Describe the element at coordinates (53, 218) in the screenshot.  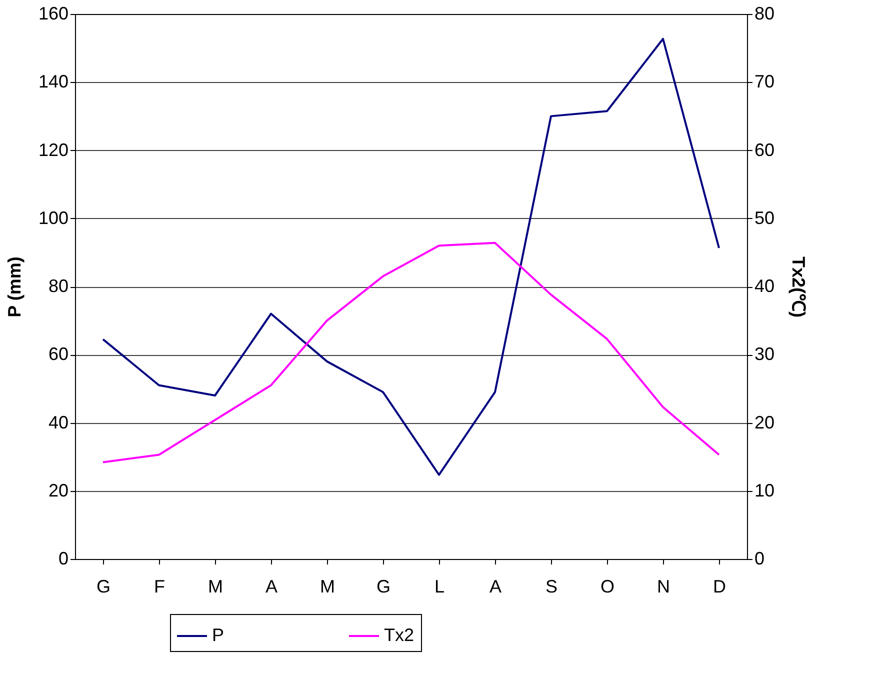
I see `y-tick-label: 100` at that location.